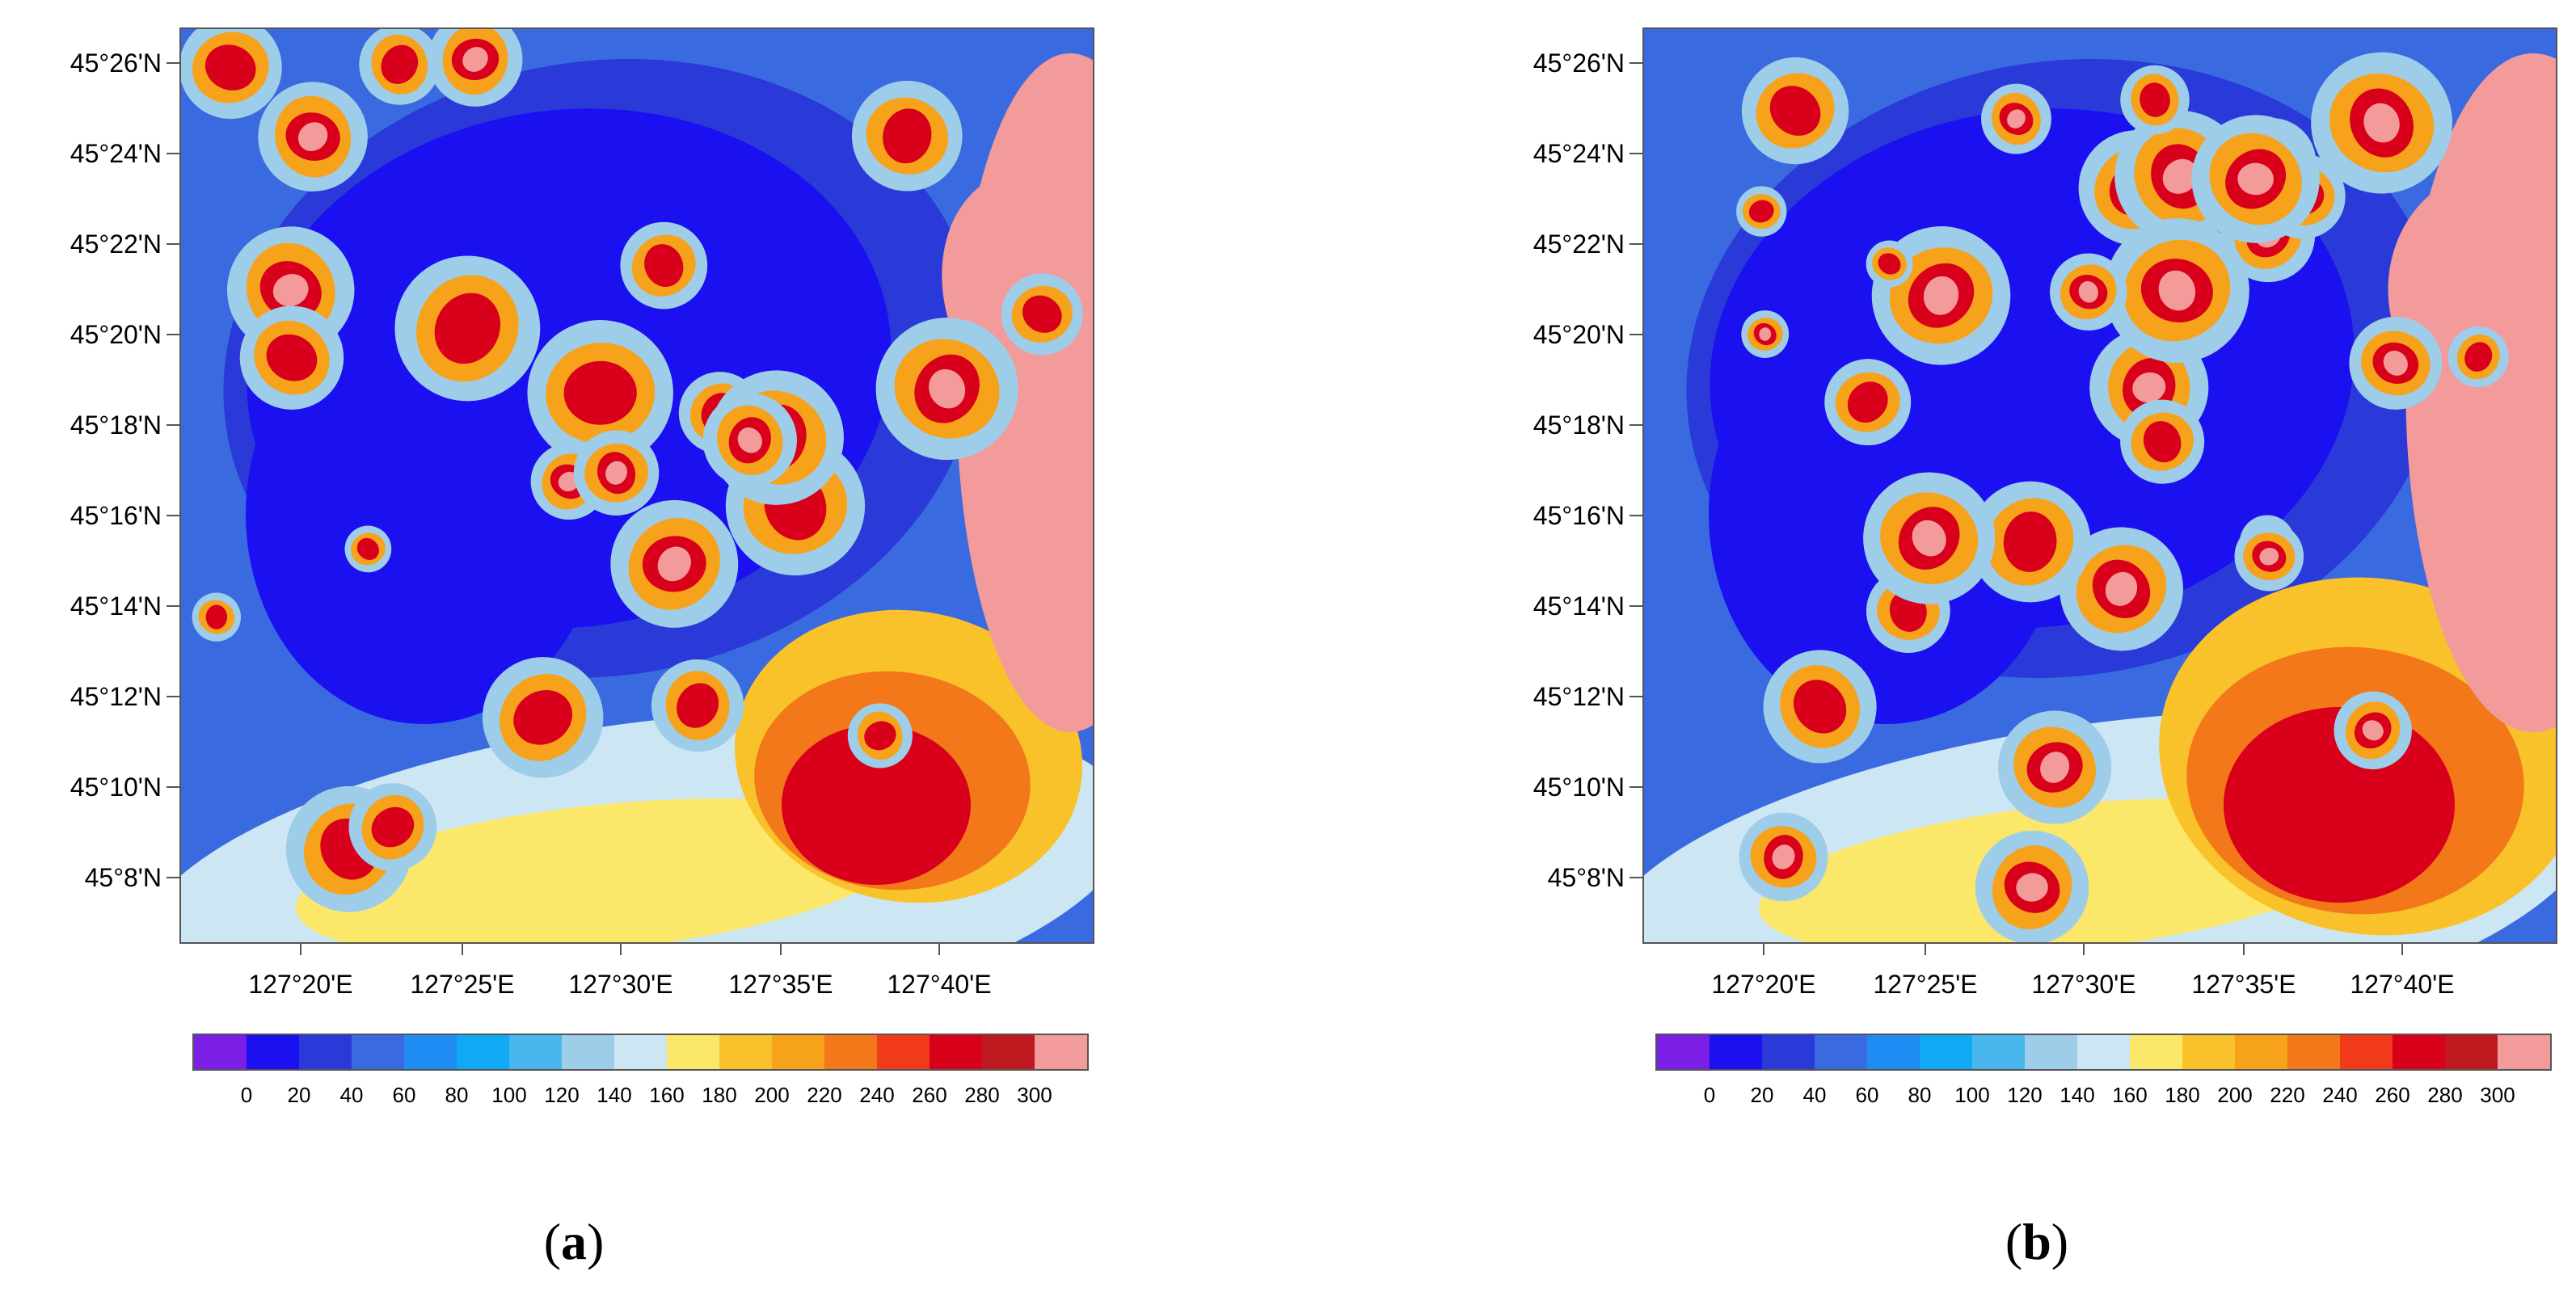 This screenshot has width=2576, height=1301. I want to click on colorbar-label: 20, so click(299, 1095).